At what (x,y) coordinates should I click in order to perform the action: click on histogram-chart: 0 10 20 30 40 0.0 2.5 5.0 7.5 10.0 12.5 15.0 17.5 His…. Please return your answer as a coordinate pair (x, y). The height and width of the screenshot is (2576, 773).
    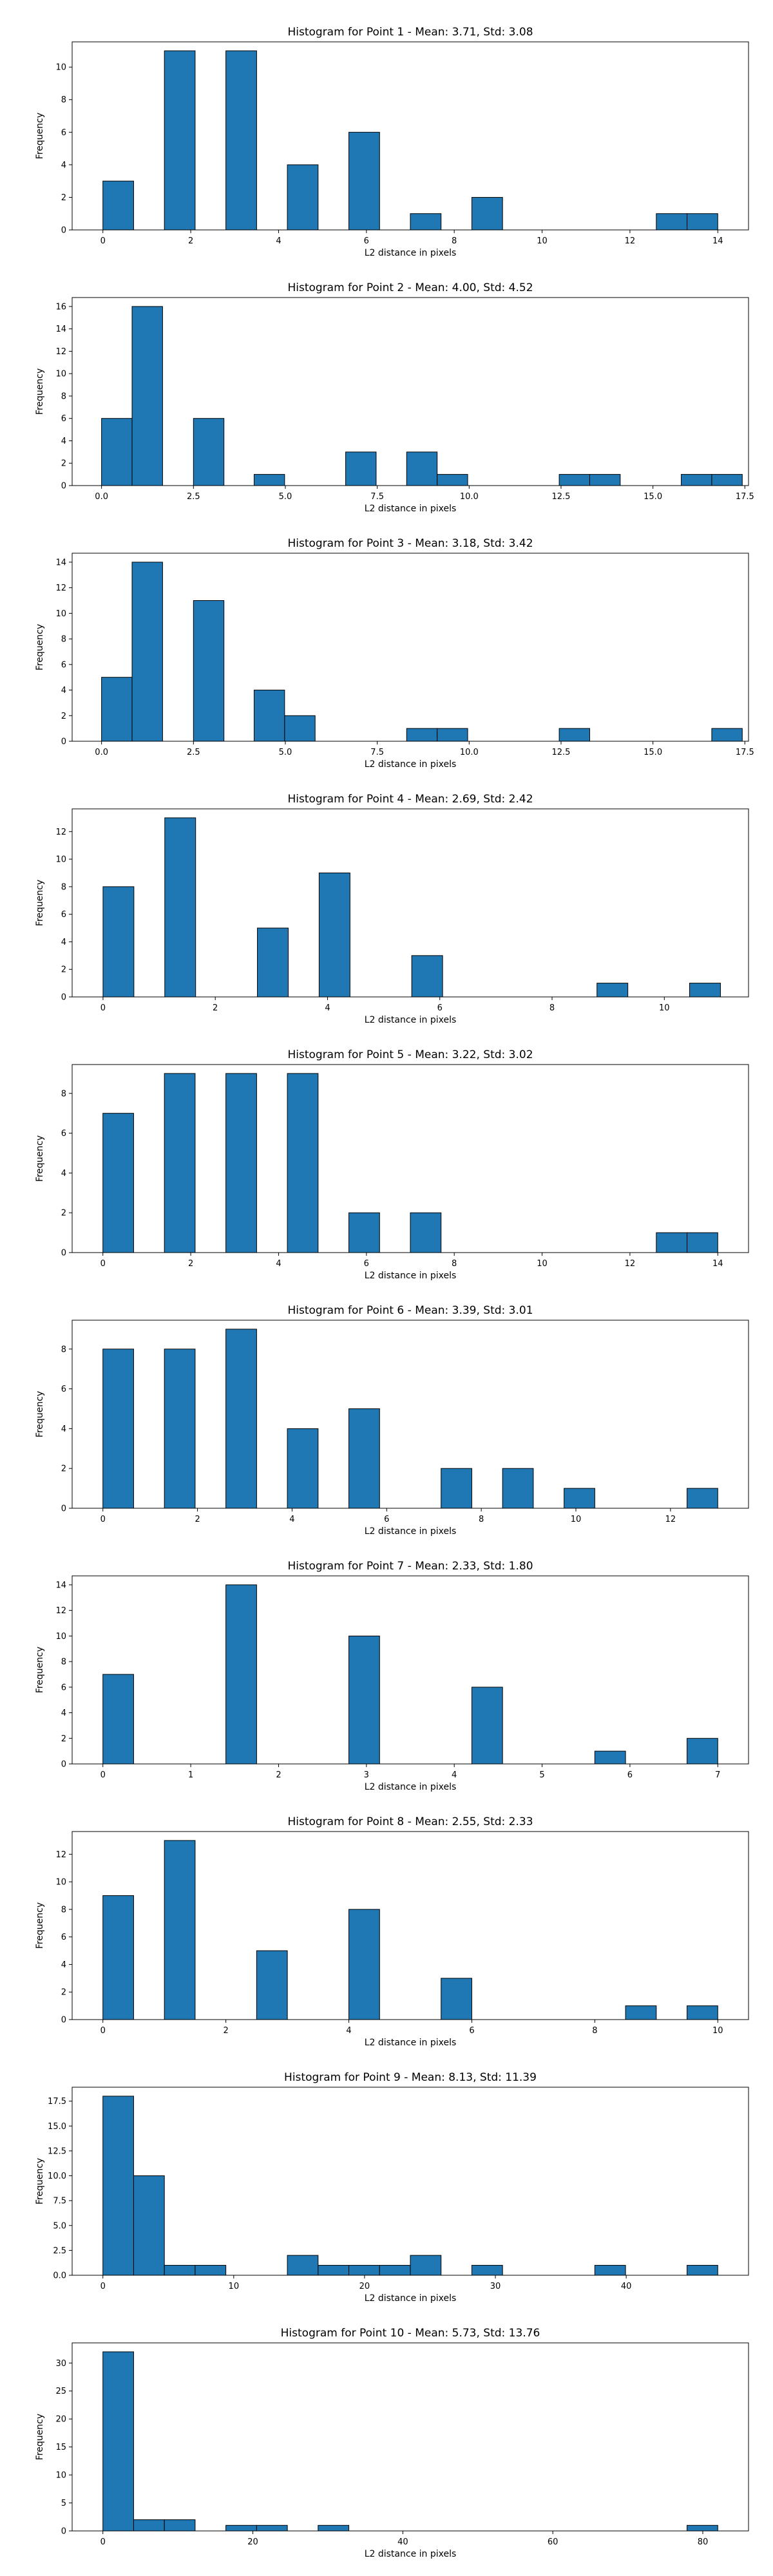
    Looking at the image, I should click on (392, 2187).